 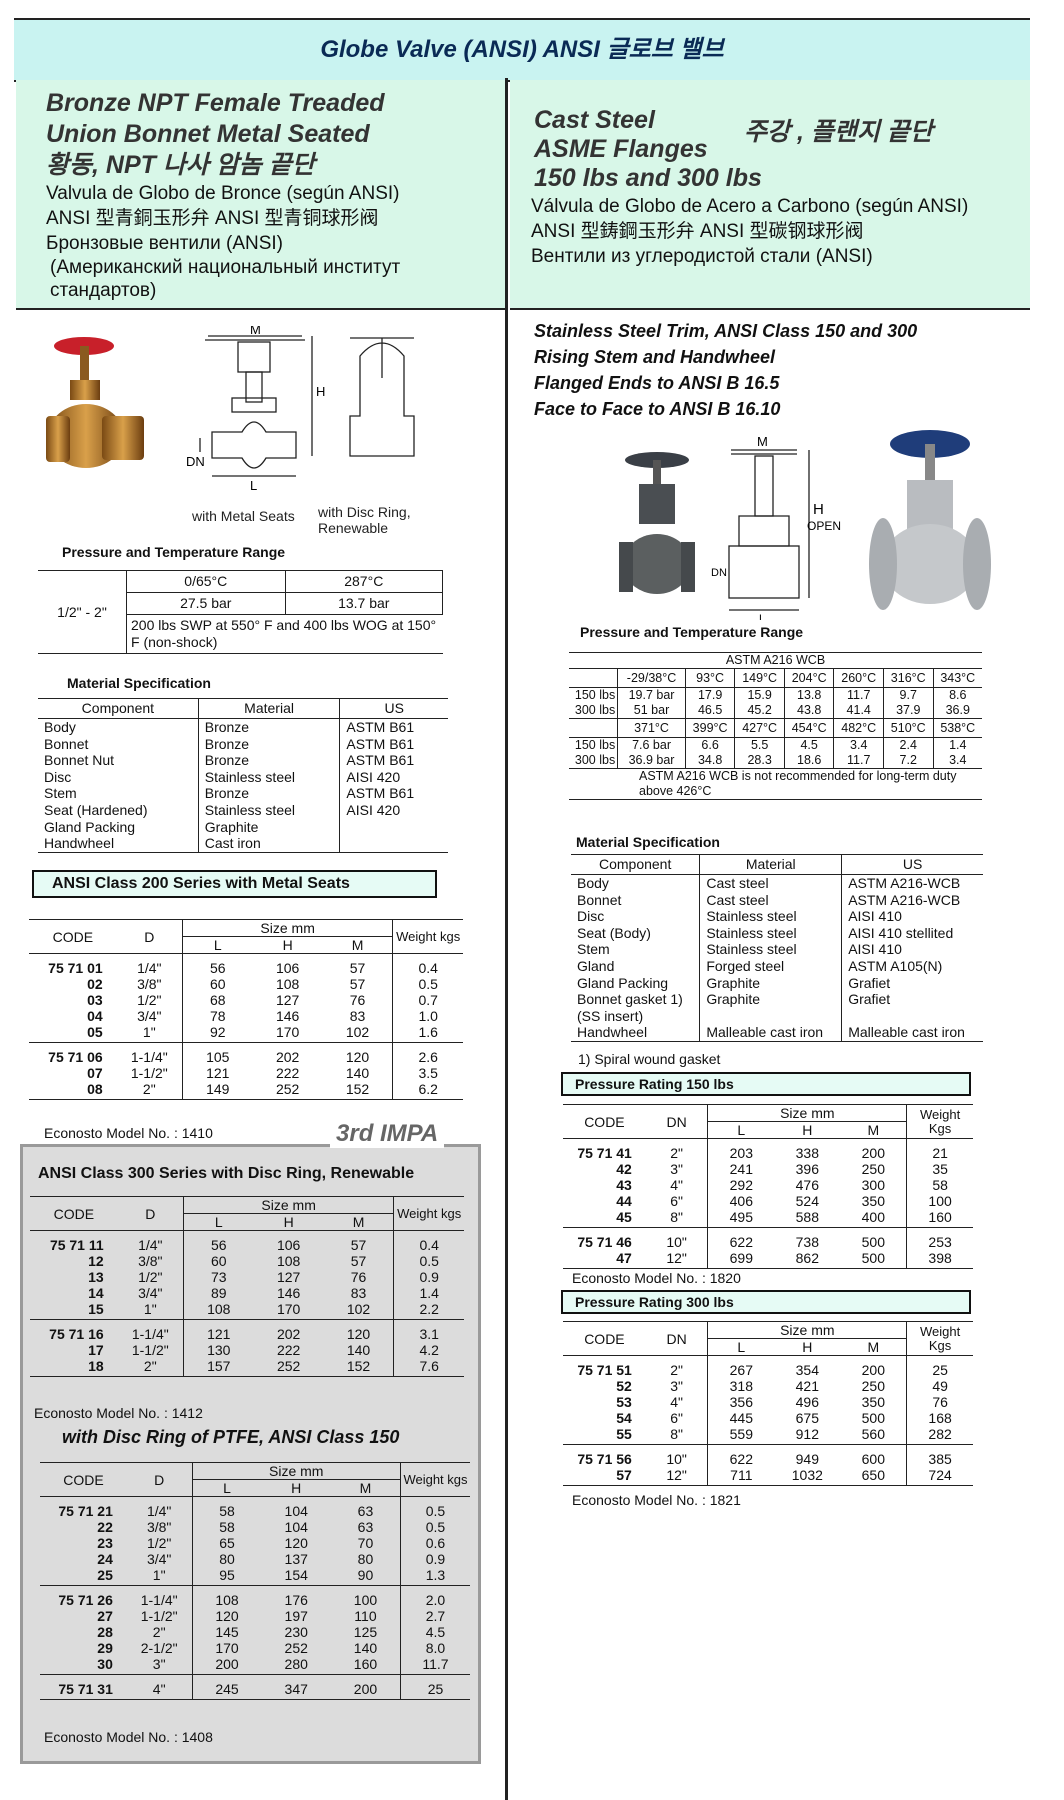 I want to click on row: 18 2" 157 252 152 7.6, so click(x=247, y=1367).